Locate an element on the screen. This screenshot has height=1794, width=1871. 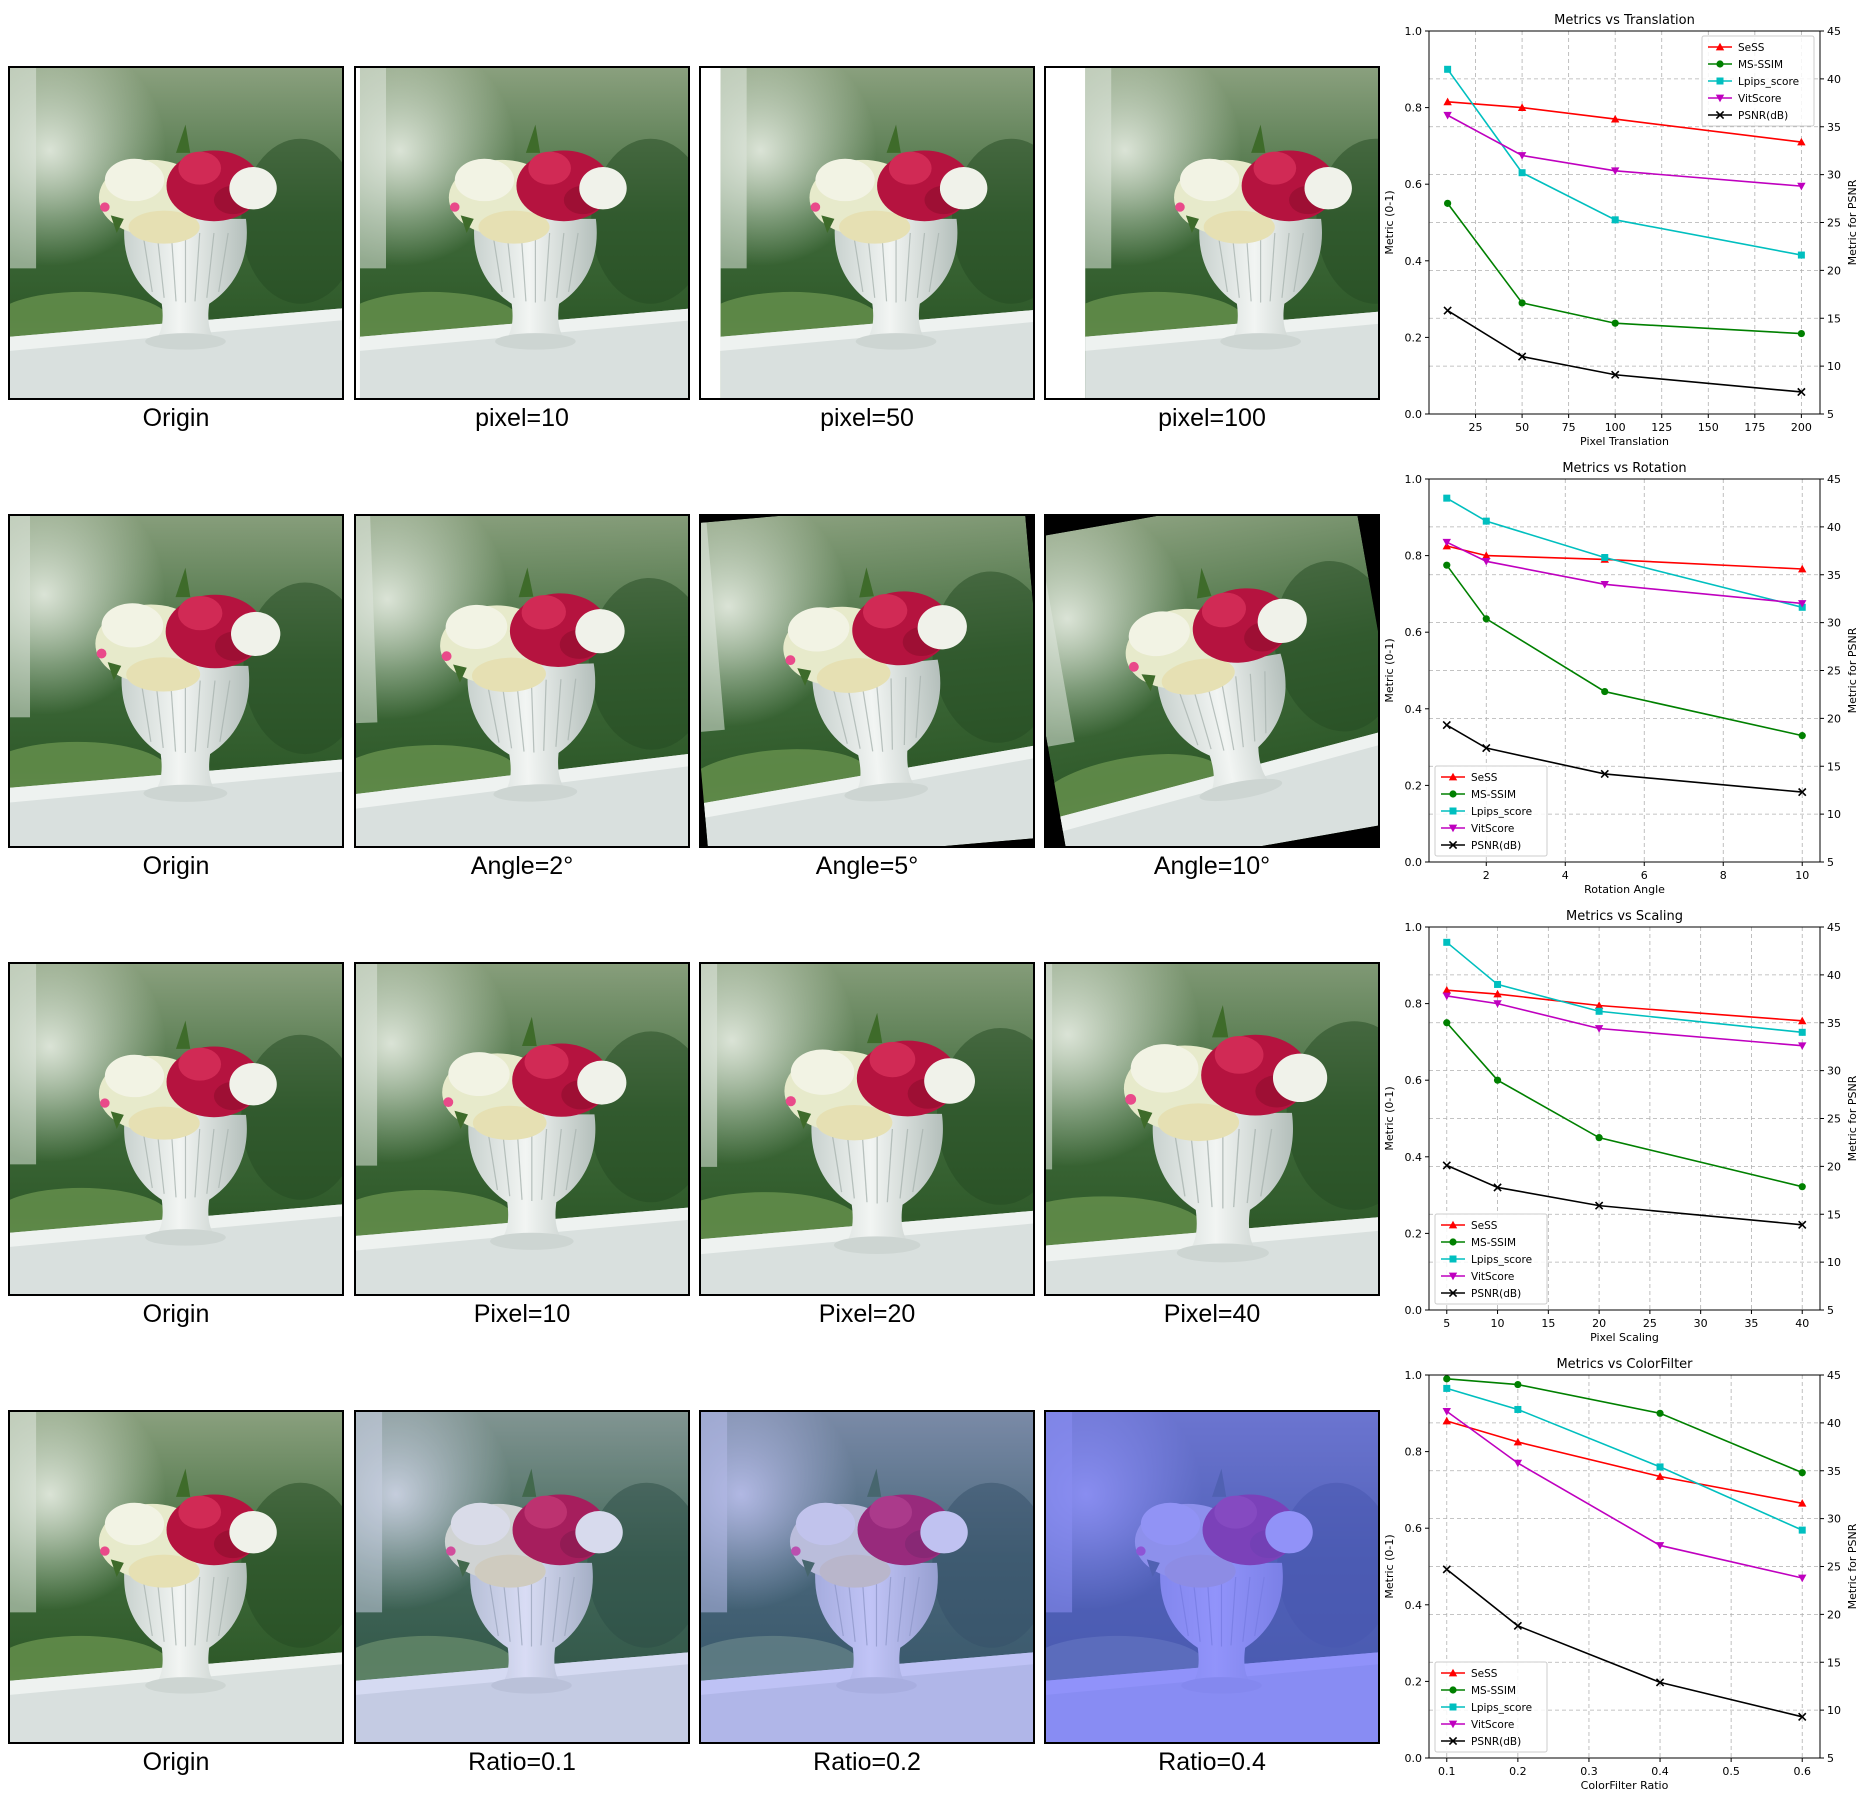
x-tick-label: 200 is located at coordinates (1801, 427).